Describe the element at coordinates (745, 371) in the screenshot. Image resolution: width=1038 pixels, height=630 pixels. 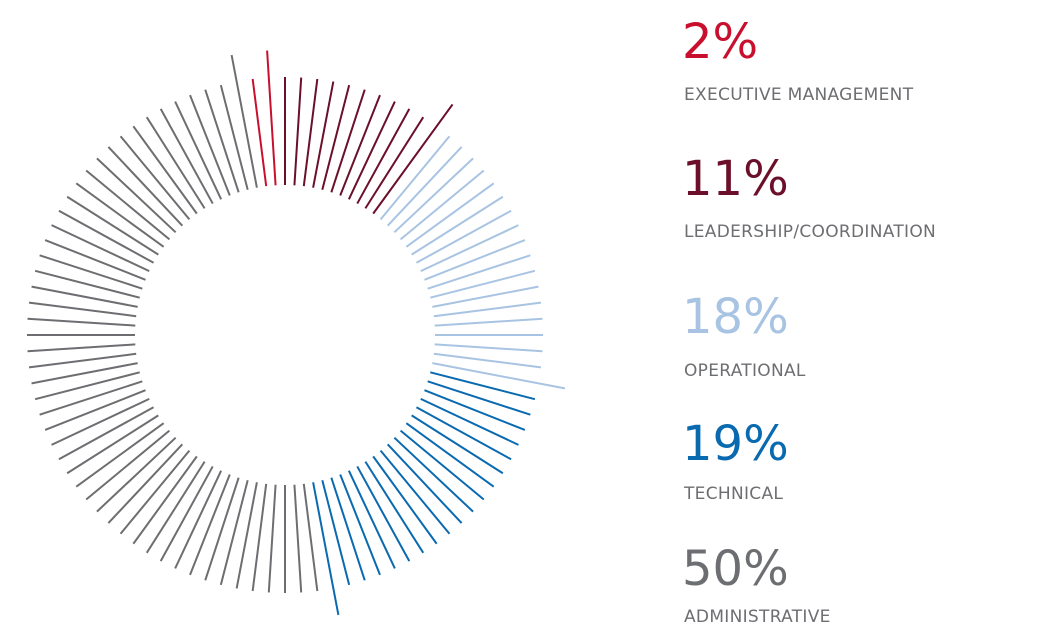
I see `legend-label: OPERATIONAL` at that location.